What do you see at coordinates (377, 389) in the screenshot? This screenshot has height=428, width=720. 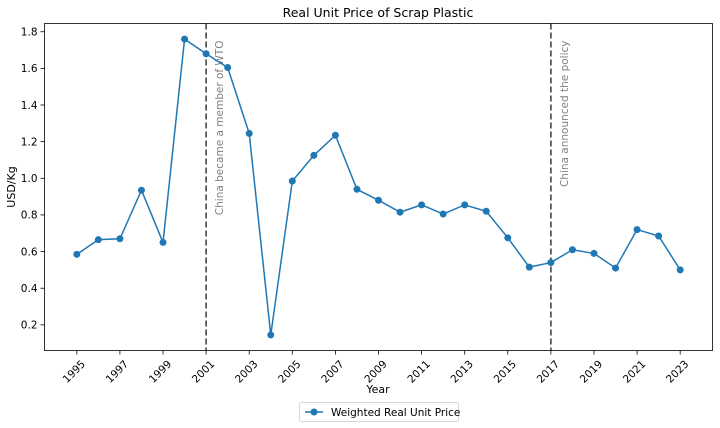 I see `x-axis-label: Year` at bounding box center [377, 389].